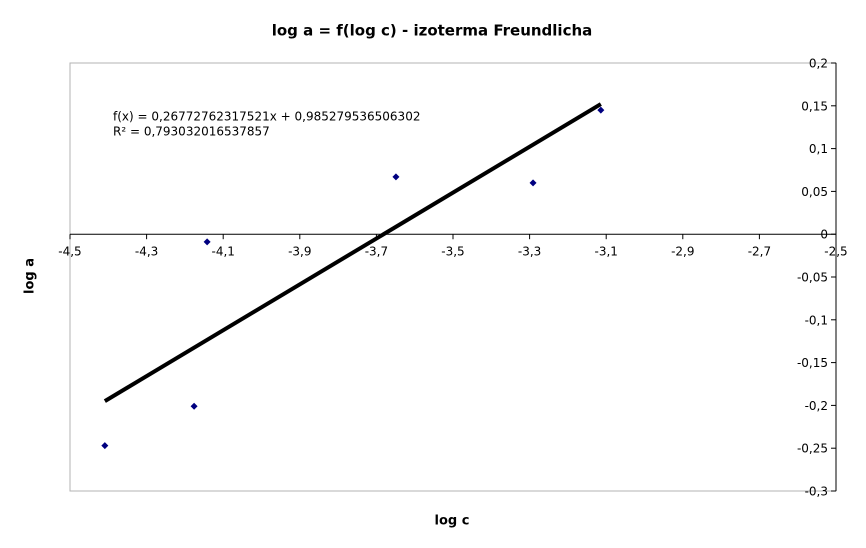 This screenshot has height=548, width=866. Describe the element at coordinates (812, 363) in the screenshot. I see `y-tick-label: -0,15` at that location.